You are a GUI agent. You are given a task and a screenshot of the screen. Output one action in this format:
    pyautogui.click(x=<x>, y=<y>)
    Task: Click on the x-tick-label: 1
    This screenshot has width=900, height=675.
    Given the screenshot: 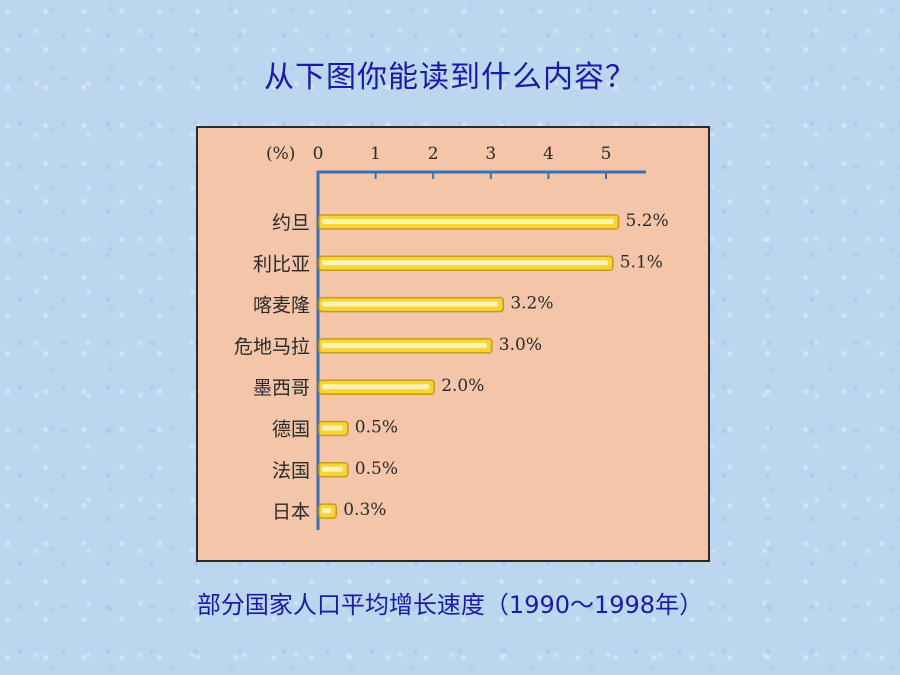 What is the action you would take?
    pyautogui.click(x=375, y=154)
    